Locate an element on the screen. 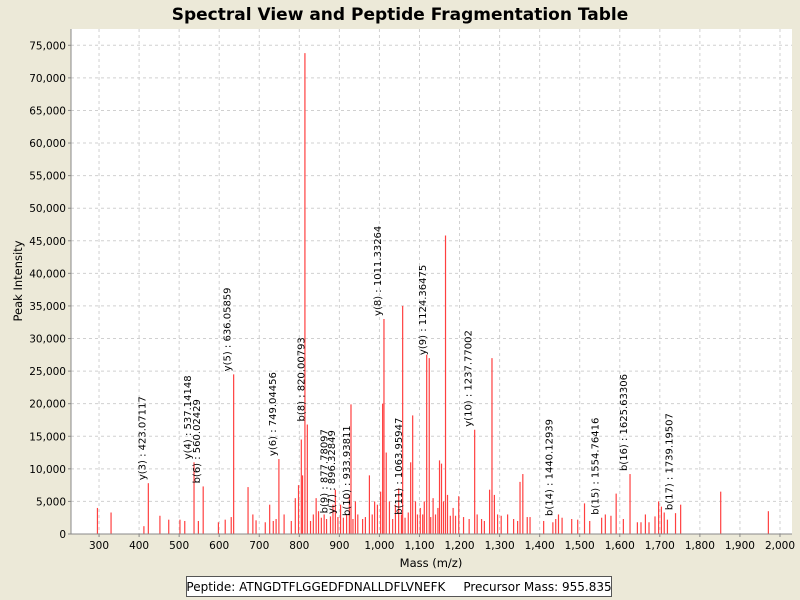  fragment-annotation: b(6) : 560.02429 is located at coordinates (197, 441).